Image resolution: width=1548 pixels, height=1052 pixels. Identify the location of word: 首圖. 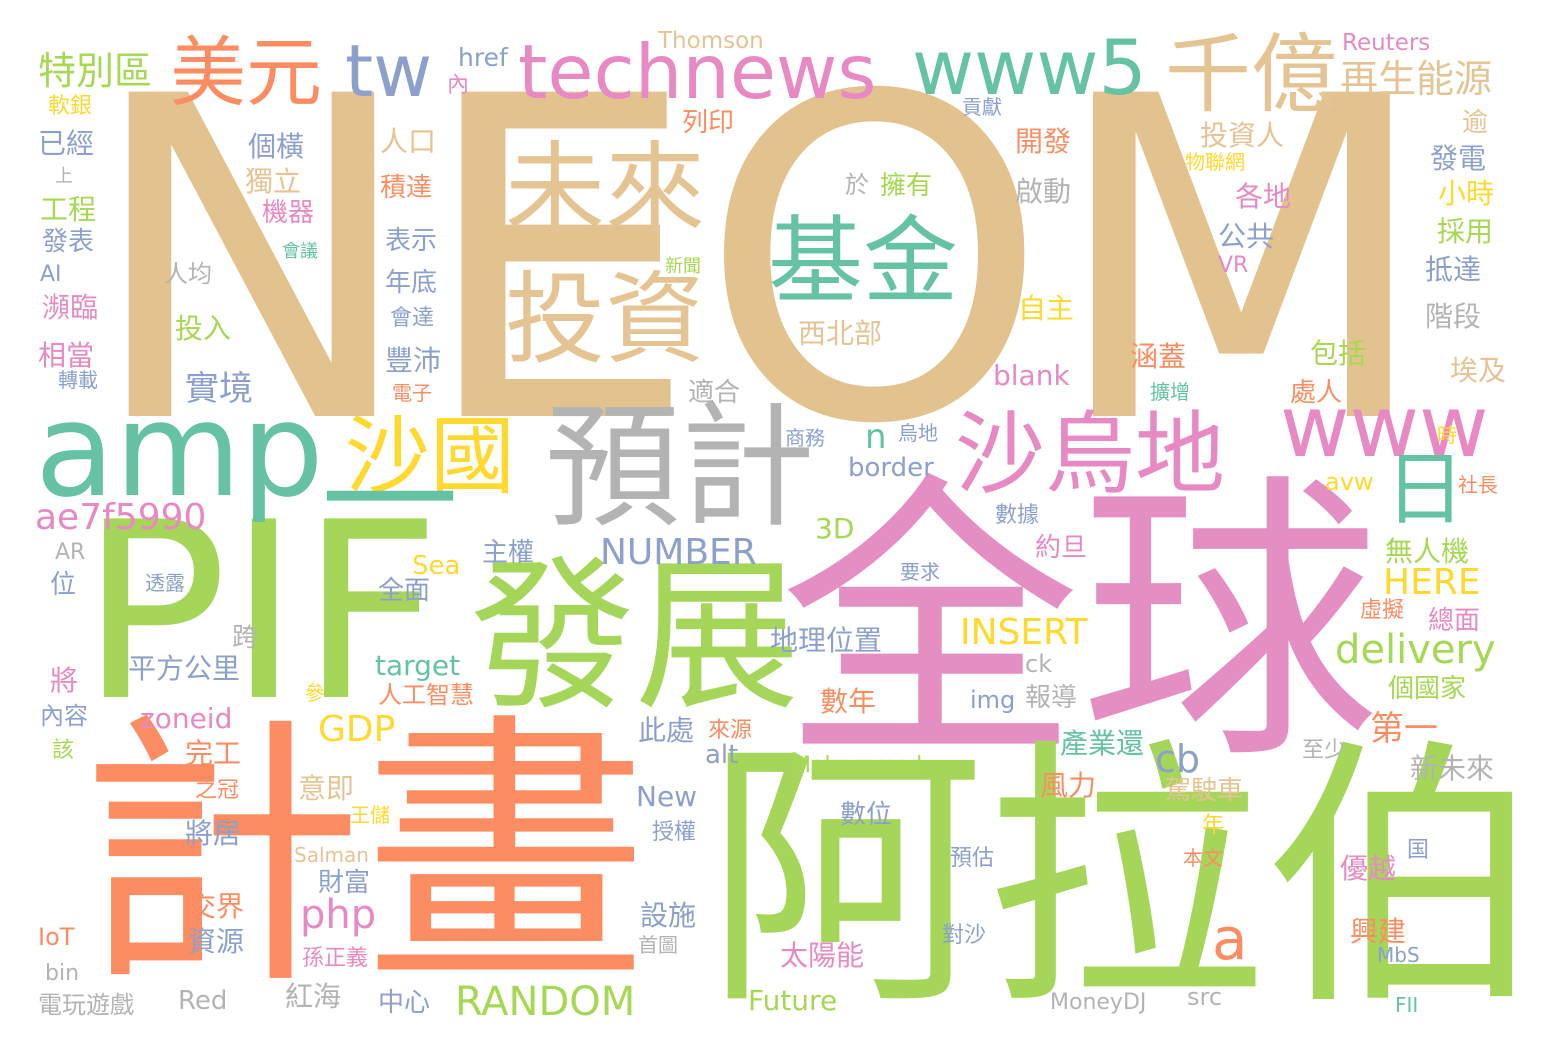
(658, 945).